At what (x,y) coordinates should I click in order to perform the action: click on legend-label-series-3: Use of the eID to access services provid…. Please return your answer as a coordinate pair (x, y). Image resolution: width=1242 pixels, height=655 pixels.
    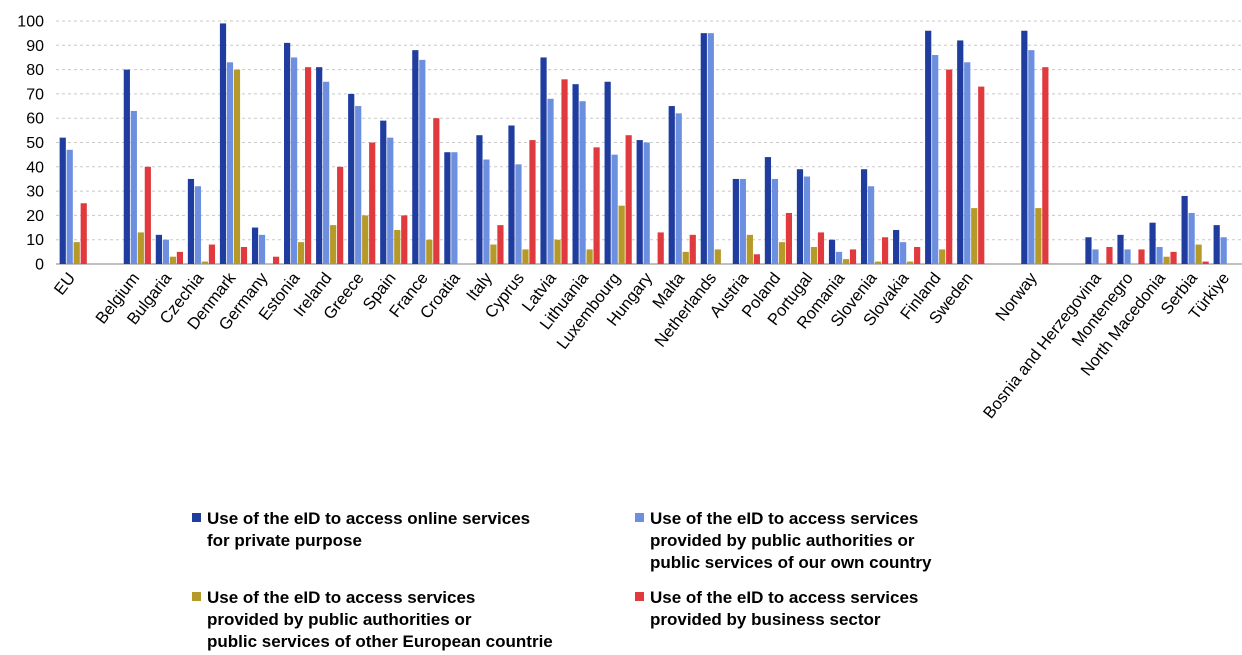
    Looking at the image, I should click on (380, 619).